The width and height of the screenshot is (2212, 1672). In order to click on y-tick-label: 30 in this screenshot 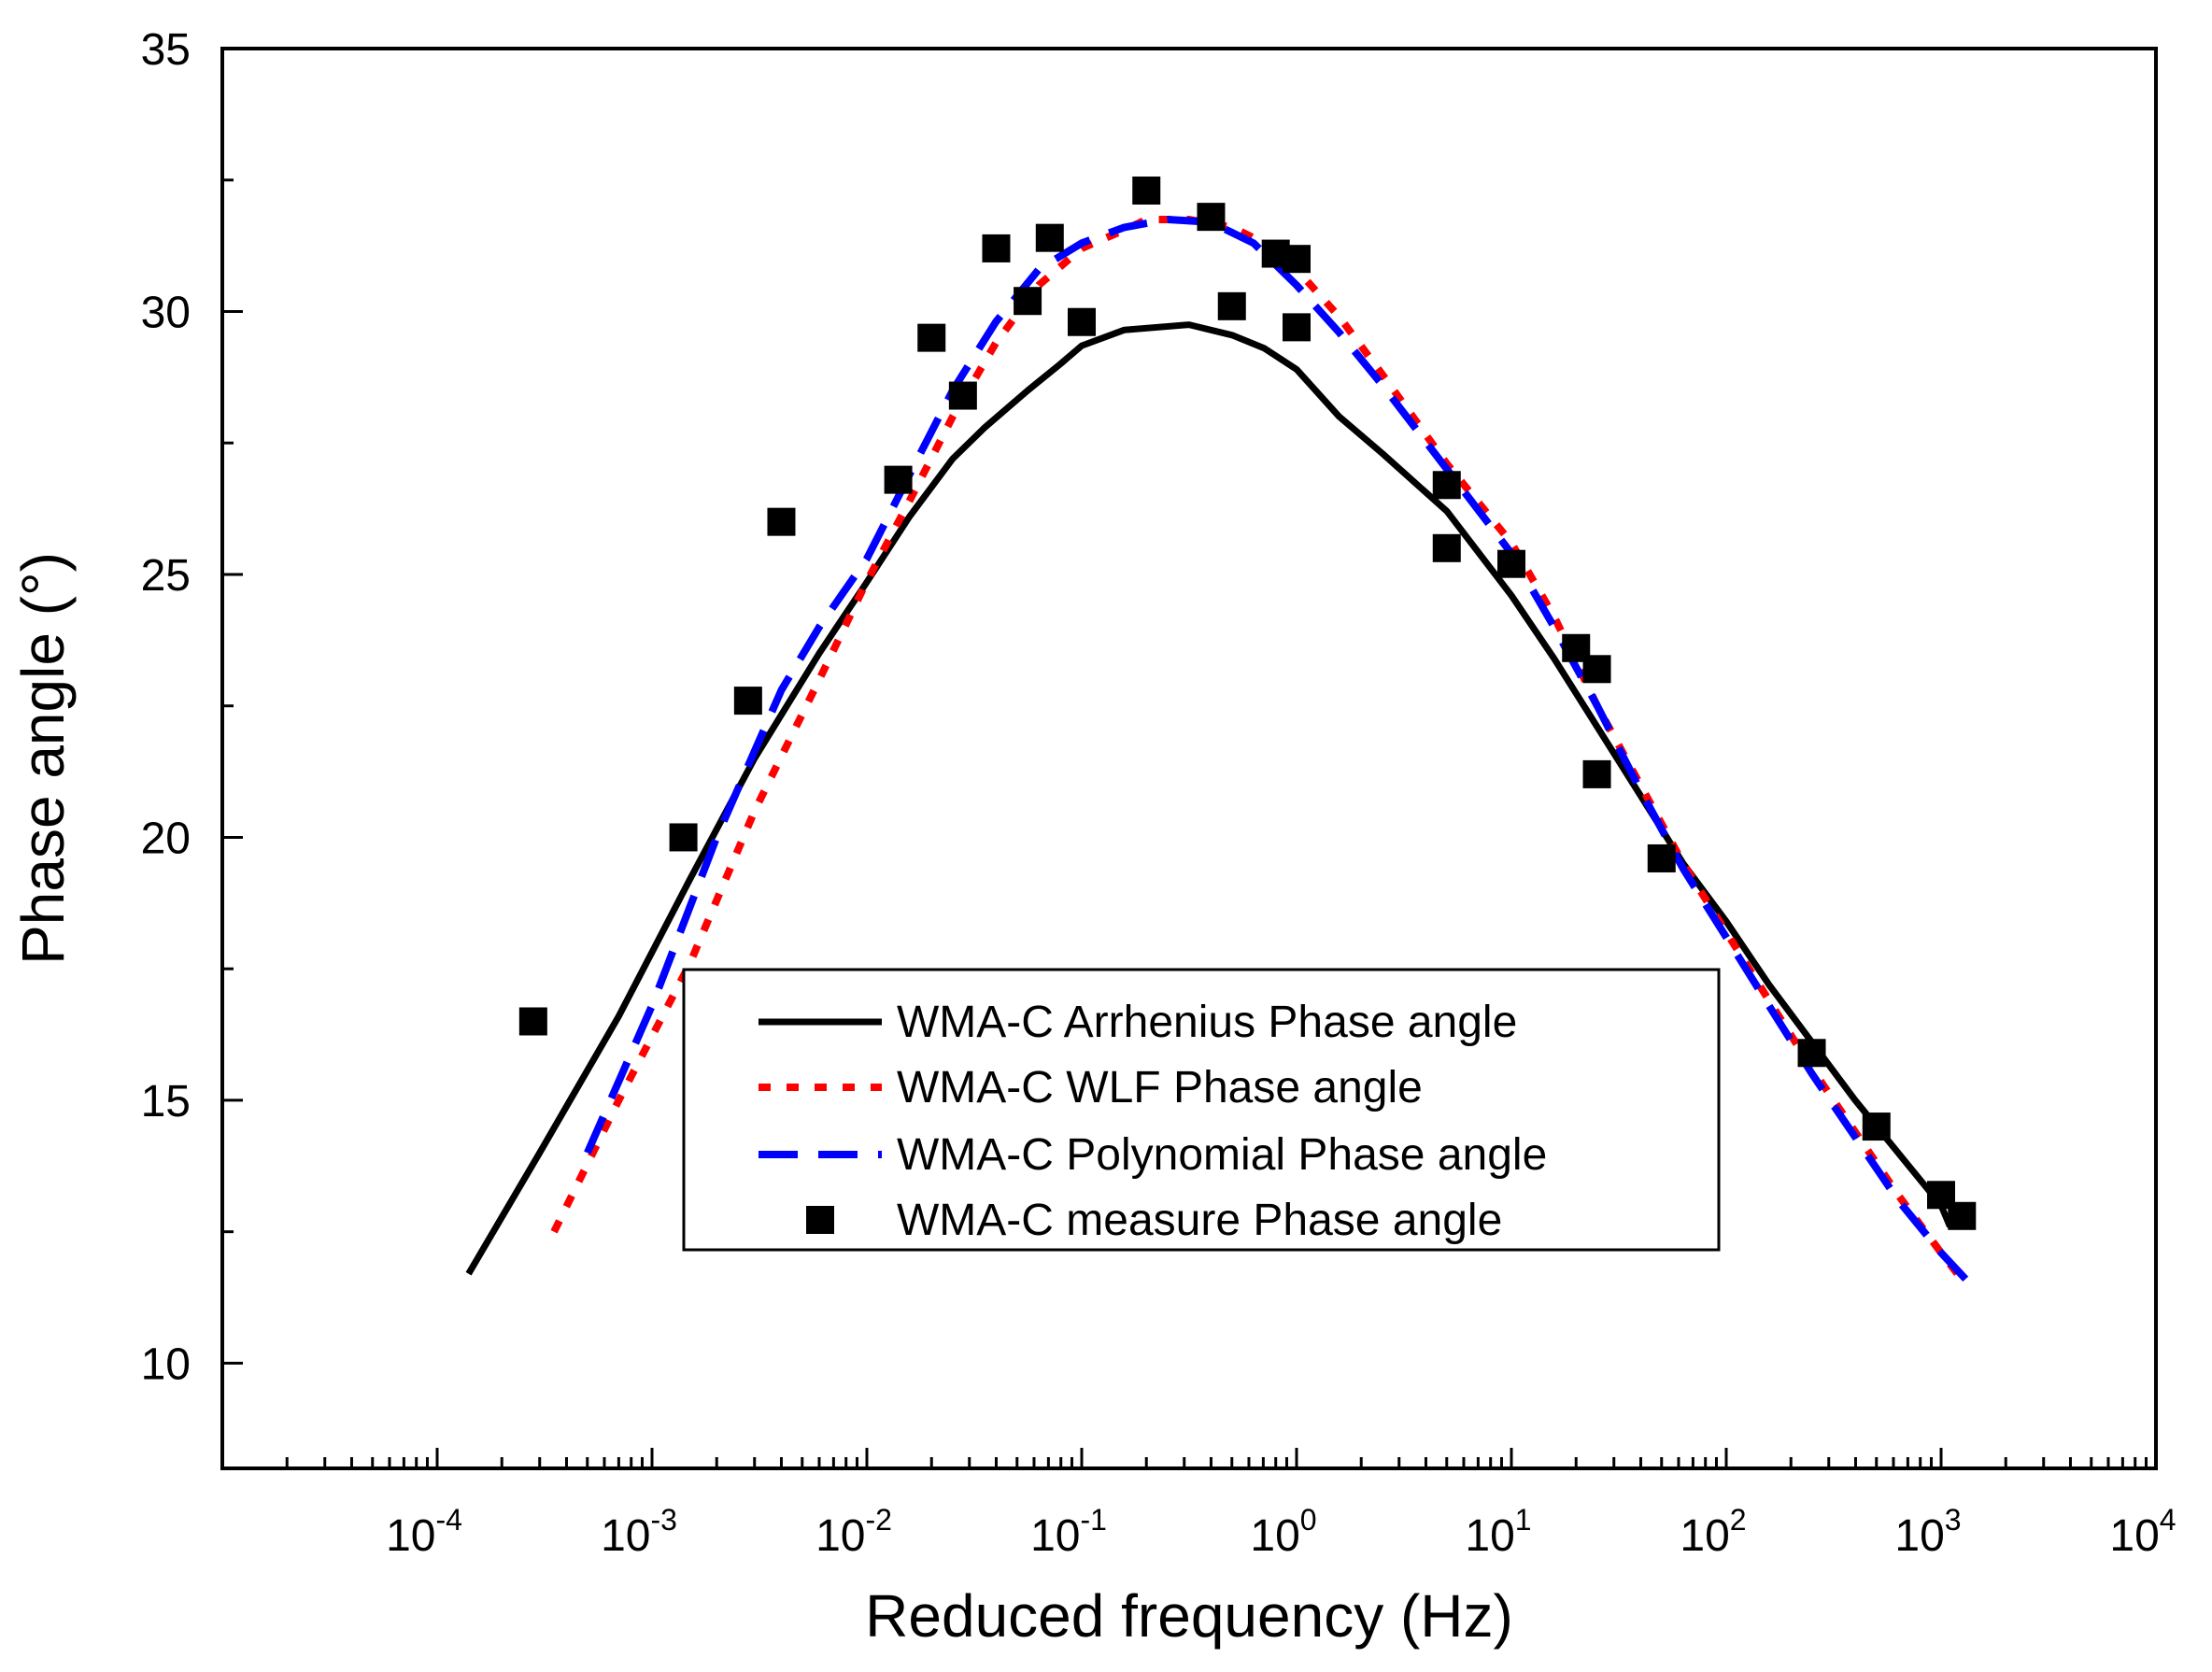, I will do `click(166, 312)`.